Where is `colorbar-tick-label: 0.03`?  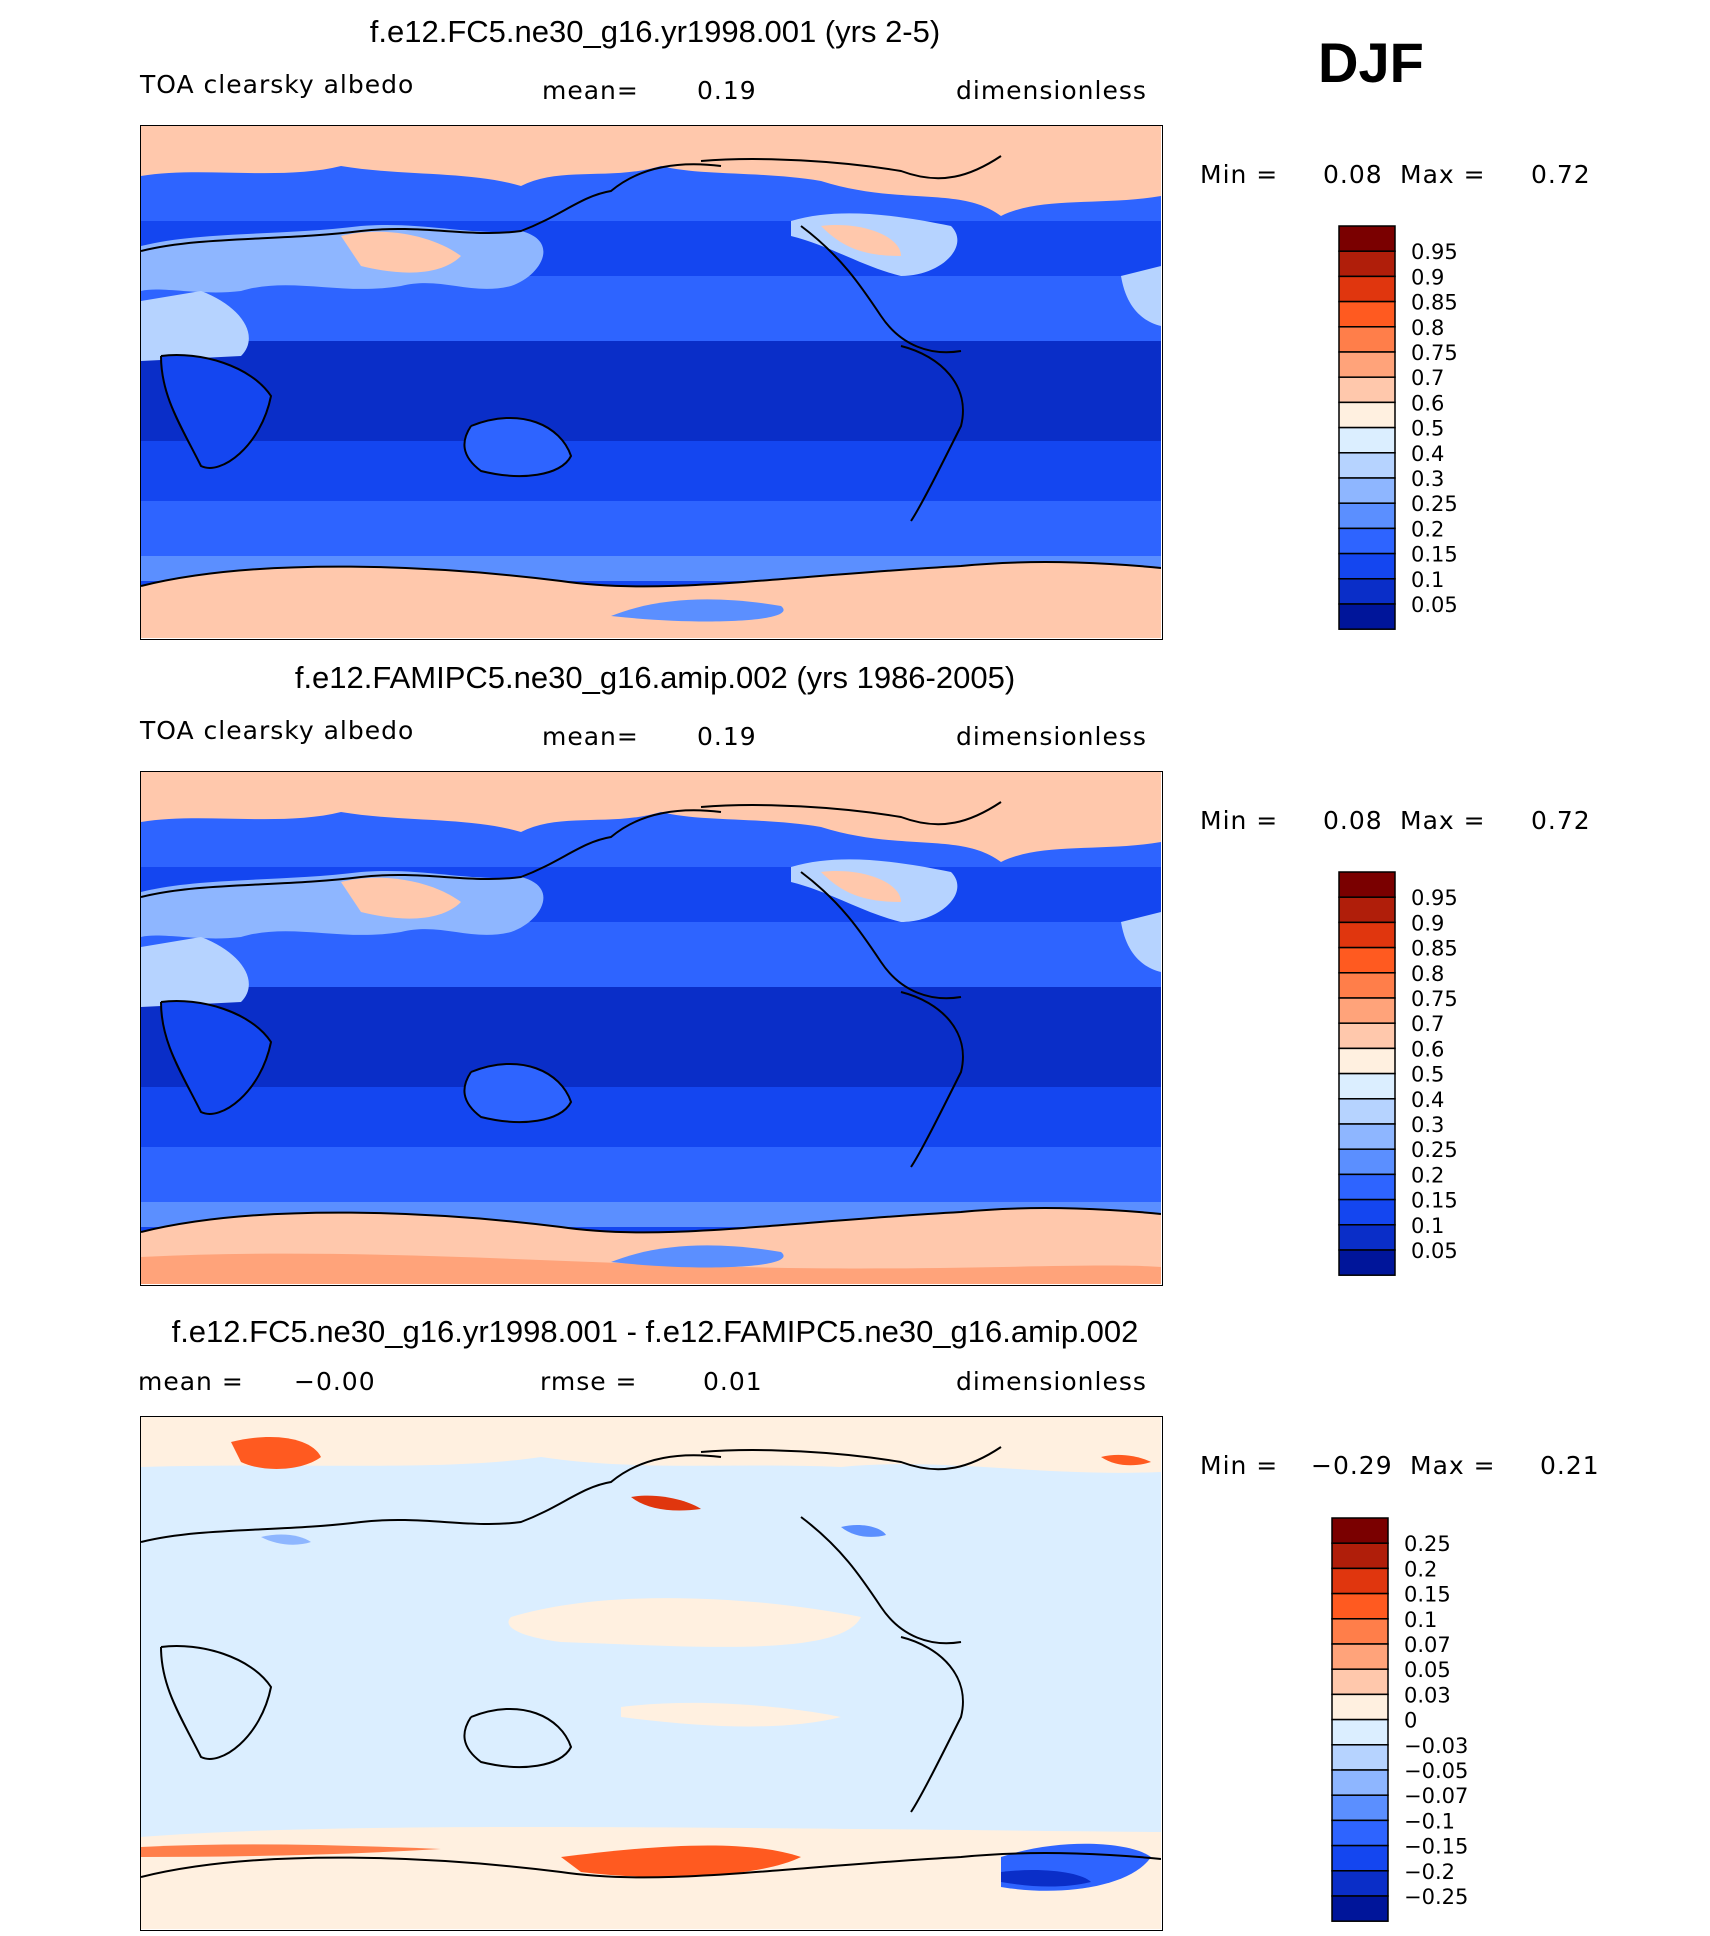
colorbar-tick-label: 0.03 is located at coordinates (1427, 1695).